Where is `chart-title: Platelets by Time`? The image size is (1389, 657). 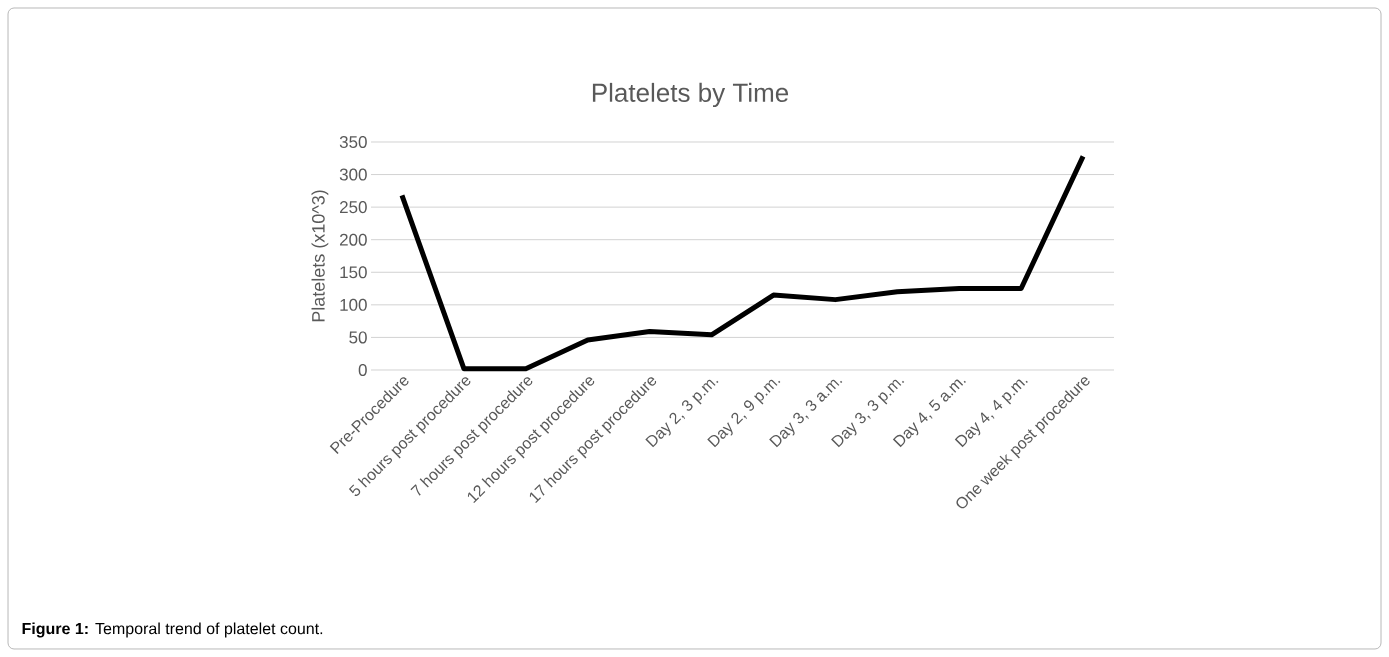 chart-title: Platelets by Time is located at coordinates (690, 95).